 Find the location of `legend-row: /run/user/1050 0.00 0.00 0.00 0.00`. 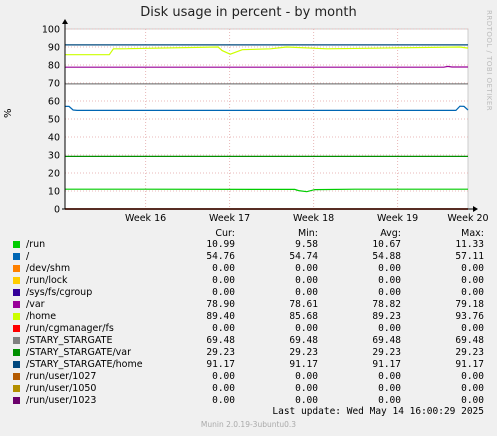

legend-row: /run/user/1050 0.00 0.00 0.00 0.00 is located at coordinates (248, 389).